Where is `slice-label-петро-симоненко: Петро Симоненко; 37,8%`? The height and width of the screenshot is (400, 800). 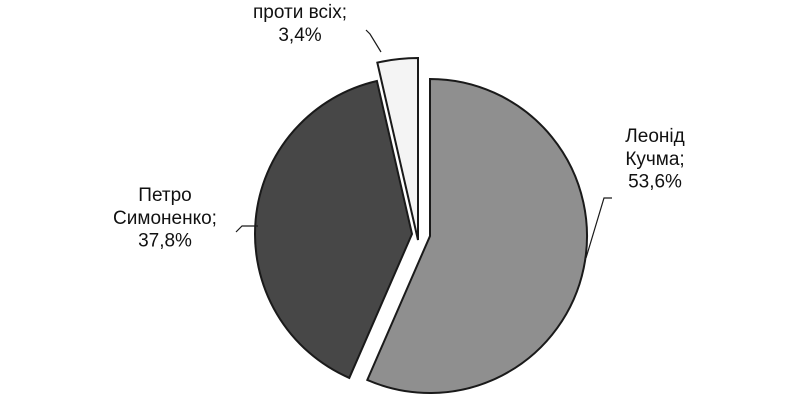 slice-label-петро-симоненко: Петро Симоненко; 37,8% is located at coordinates (165, 218).